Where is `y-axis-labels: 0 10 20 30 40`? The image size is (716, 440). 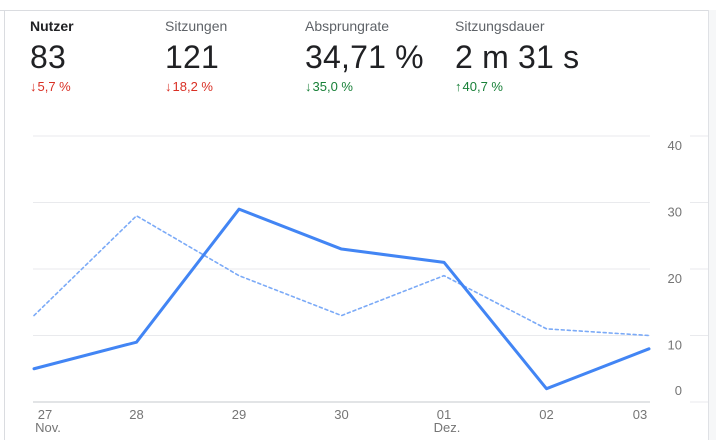
y-axis-labels: 0 10 20 30 40 is located at coordinates (675, 268).